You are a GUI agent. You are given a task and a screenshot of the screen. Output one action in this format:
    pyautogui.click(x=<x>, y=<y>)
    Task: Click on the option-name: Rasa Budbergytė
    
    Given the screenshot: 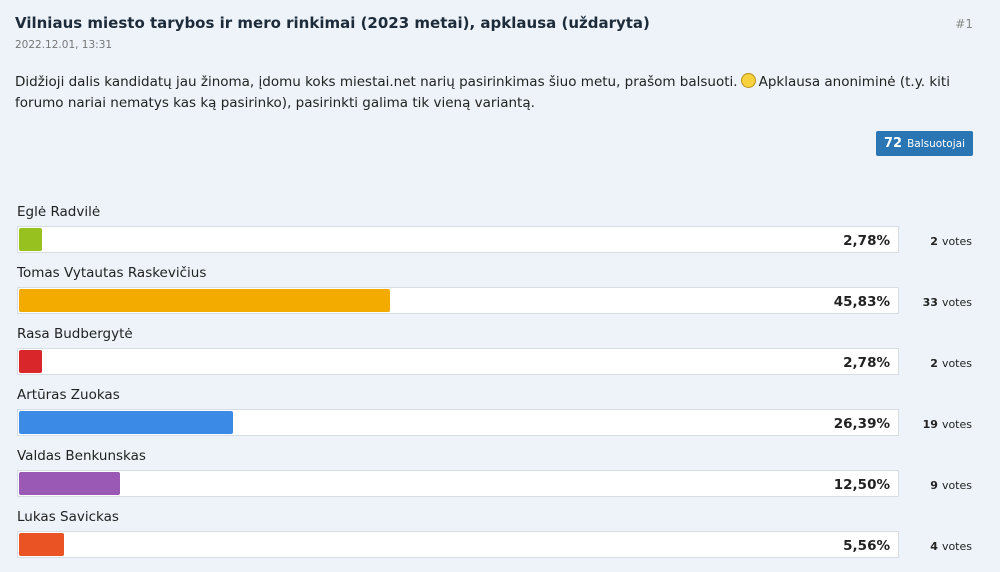 What is the action you would take?
    pyautogui.click(x=75, y=334)
    